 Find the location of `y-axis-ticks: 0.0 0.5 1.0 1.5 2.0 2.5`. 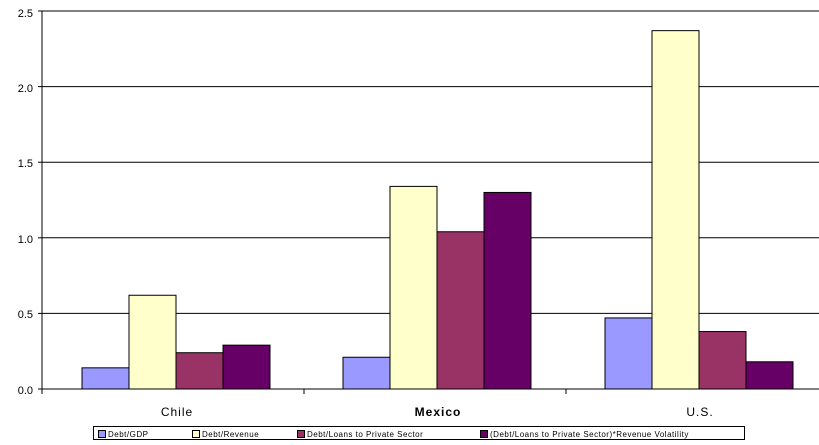

y-axis-ticks: 0.0 0.5 1.0 1.5 2.0 2.5 is located at coordinates (25, 202).